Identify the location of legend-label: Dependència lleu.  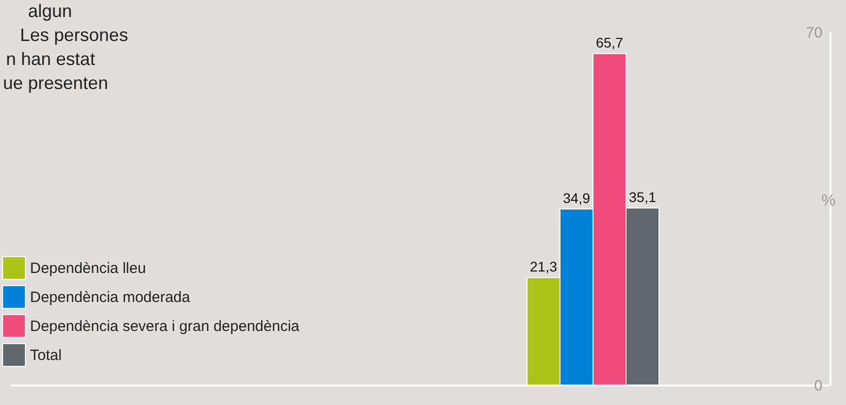
(88, 268).